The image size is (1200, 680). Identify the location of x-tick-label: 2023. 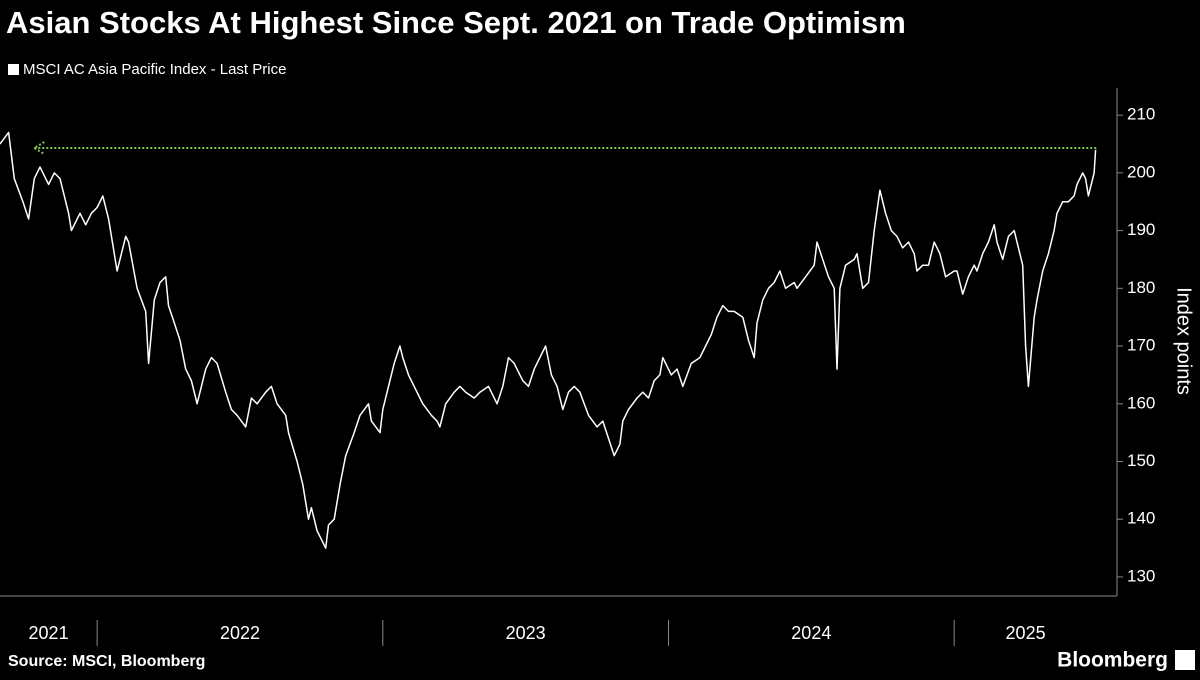
(526, 633).